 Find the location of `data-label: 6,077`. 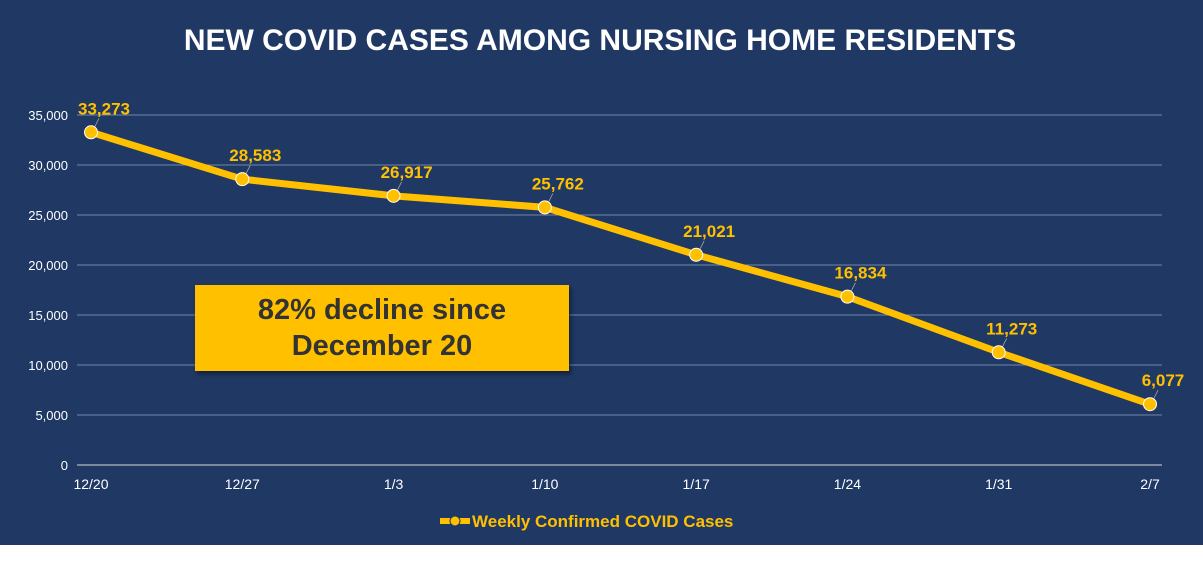

data-label: 6,077 is located at coordinates (1163, 380).